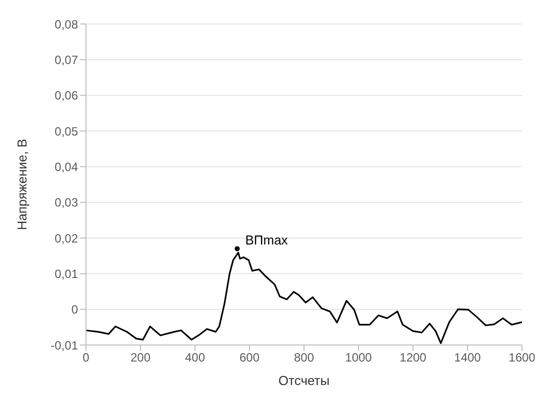 The height and width of the screenshot is (401, 544). What do you see at coordinates (304, 357) in the screenshot?
I see `x-tick-label: 800` at bounding box center [304, 357].